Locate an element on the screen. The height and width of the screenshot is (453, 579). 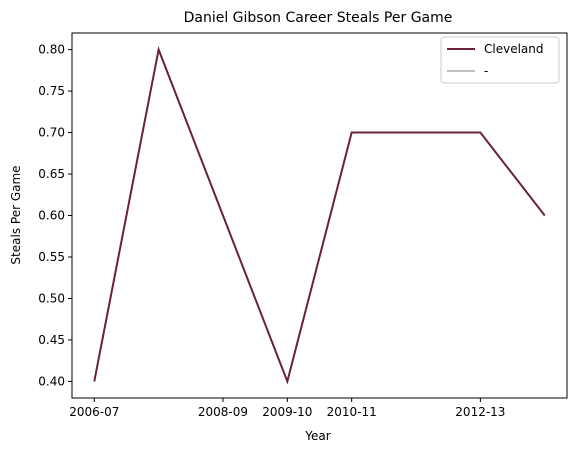
y-axis: 0.40 0.45 0.50 0.55 0.60 0.65 0.70 0.75 0.80 is located at coordinates (55, 215).